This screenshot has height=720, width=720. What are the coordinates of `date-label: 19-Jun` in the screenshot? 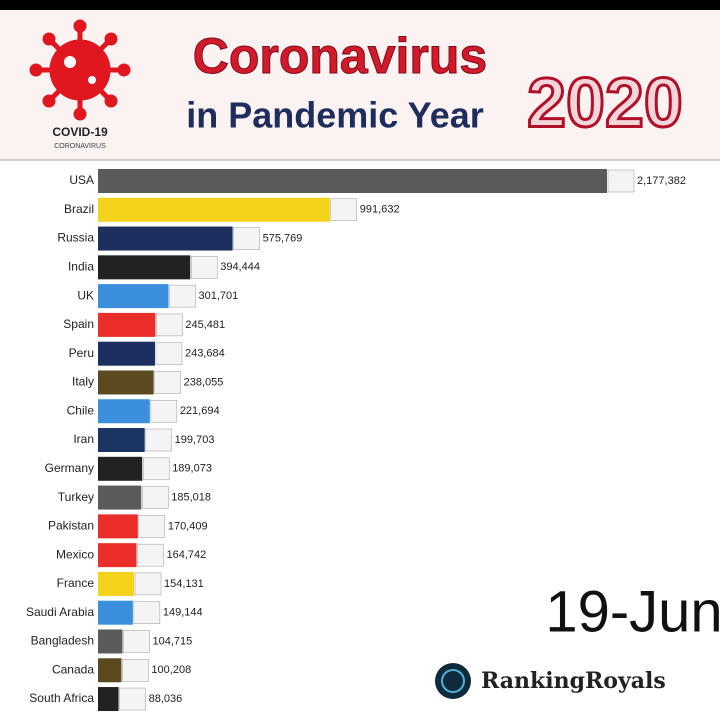 It's located at (632, 611).